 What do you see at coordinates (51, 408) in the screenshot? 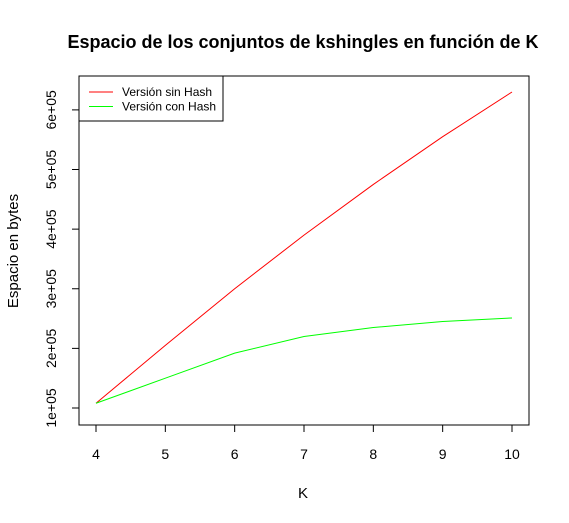
I see `y-tick-label: 1e+05` at bounding box center [51, 408].